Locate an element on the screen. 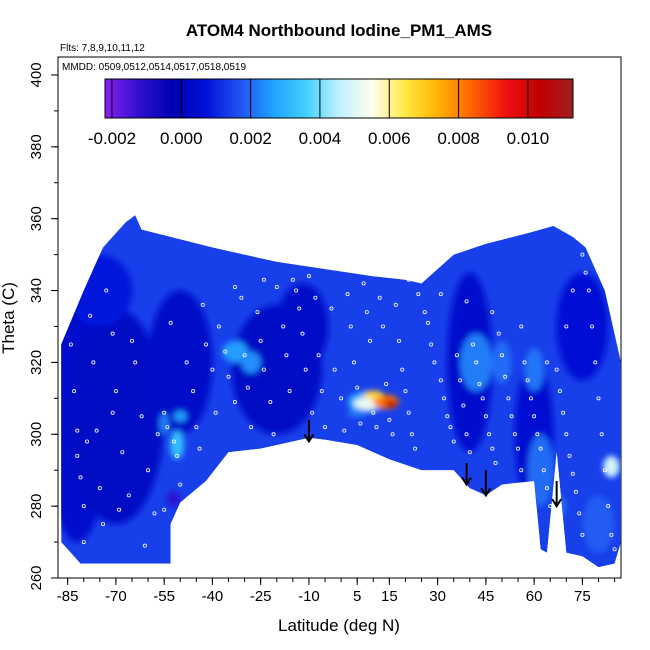  x-tick-label: -25 is located at coordinates (261, 596).